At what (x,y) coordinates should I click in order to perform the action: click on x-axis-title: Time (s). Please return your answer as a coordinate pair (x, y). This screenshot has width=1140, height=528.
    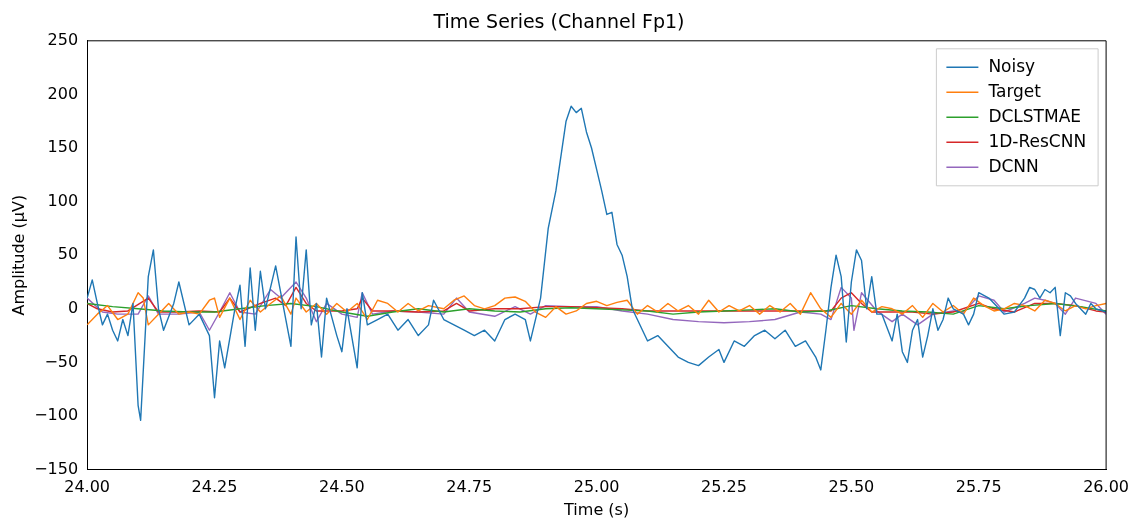
    Looking at the image, I should click on (596, 509).